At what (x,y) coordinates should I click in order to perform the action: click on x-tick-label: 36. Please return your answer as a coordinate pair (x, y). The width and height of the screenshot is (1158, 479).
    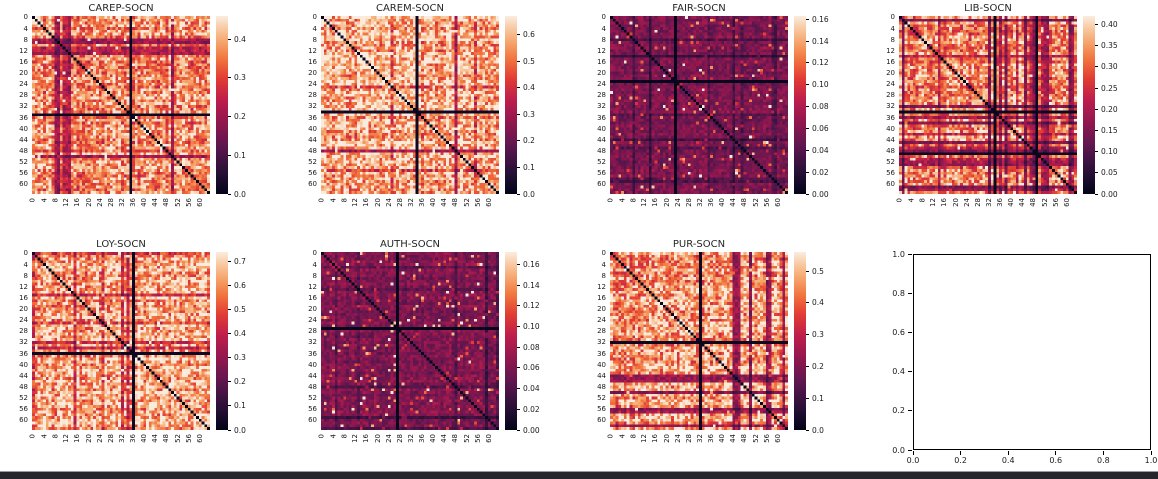
    Looking at the image, I should click on (1000, 202).